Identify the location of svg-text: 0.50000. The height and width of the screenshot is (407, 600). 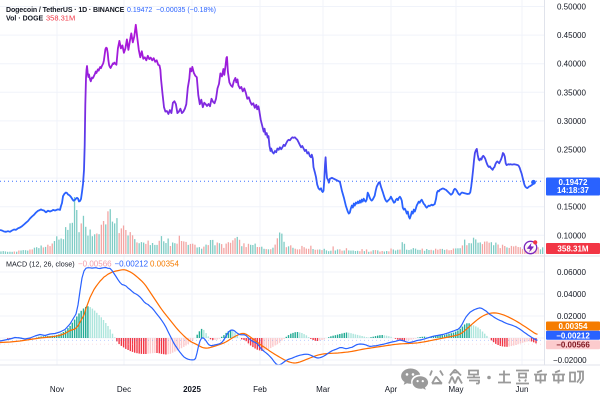
(571, 7).